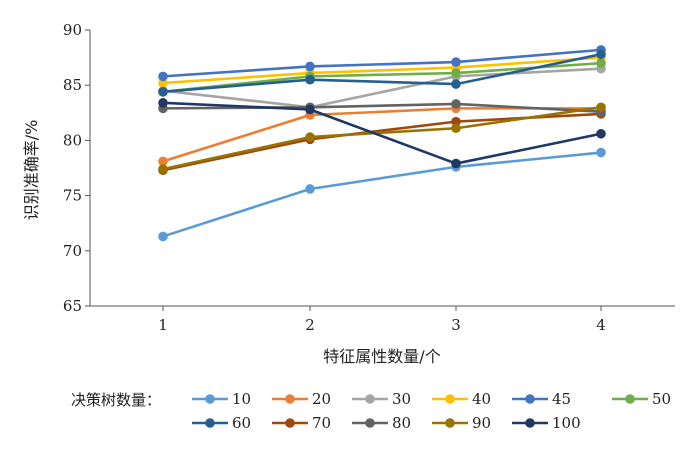 Image resolution: width=700 pixels, height=455 pixels. Describe the element at coordinates (321, 399) in the screenshot. I see `legend-label: 20` at that location.